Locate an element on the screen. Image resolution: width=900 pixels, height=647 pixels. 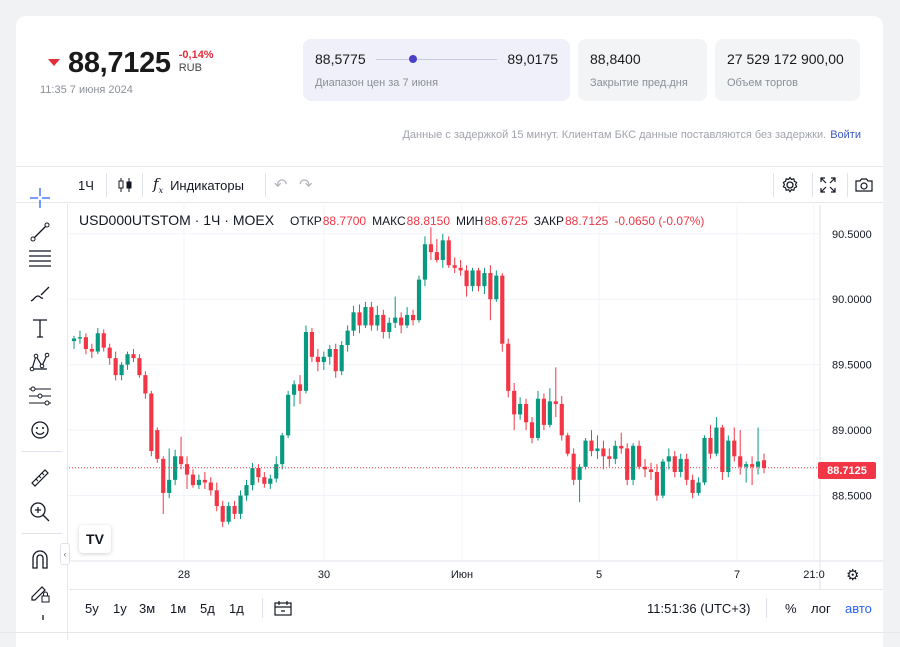
range-label: 5д is located at coordinates (207, 608).